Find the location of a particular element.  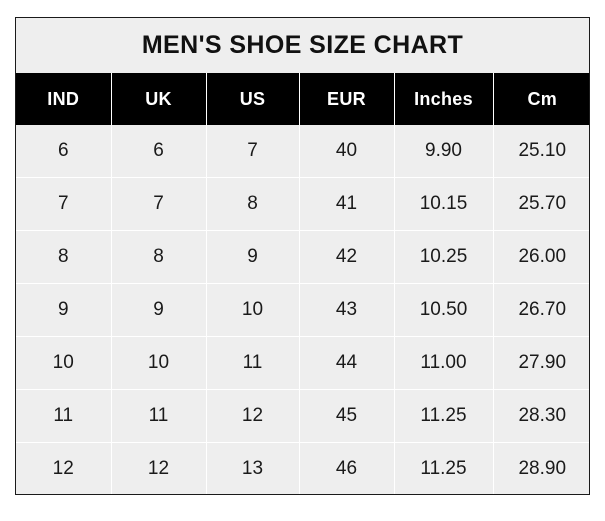

cell-uk: 11 is located at coordinates (159, 416).